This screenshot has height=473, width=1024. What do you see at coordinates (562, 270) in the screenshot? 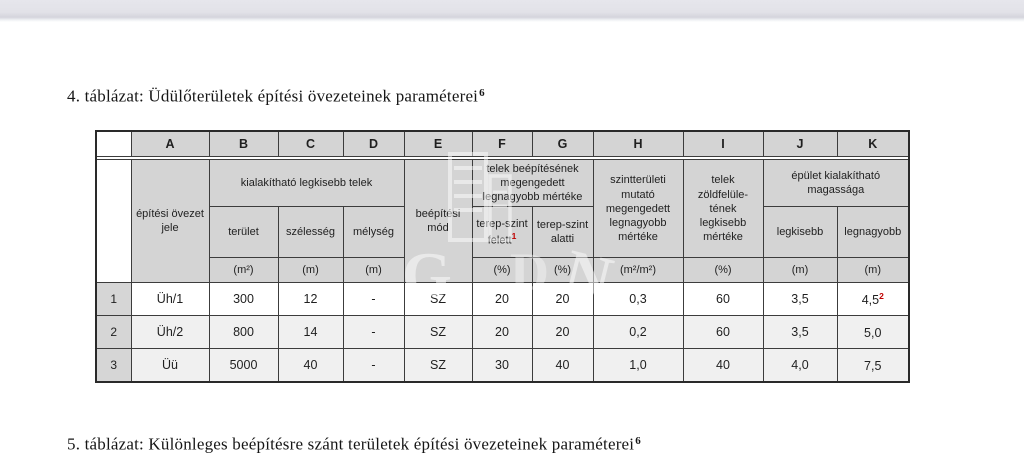
I see `unit-below: (%)` at bounding box center [562, 270].